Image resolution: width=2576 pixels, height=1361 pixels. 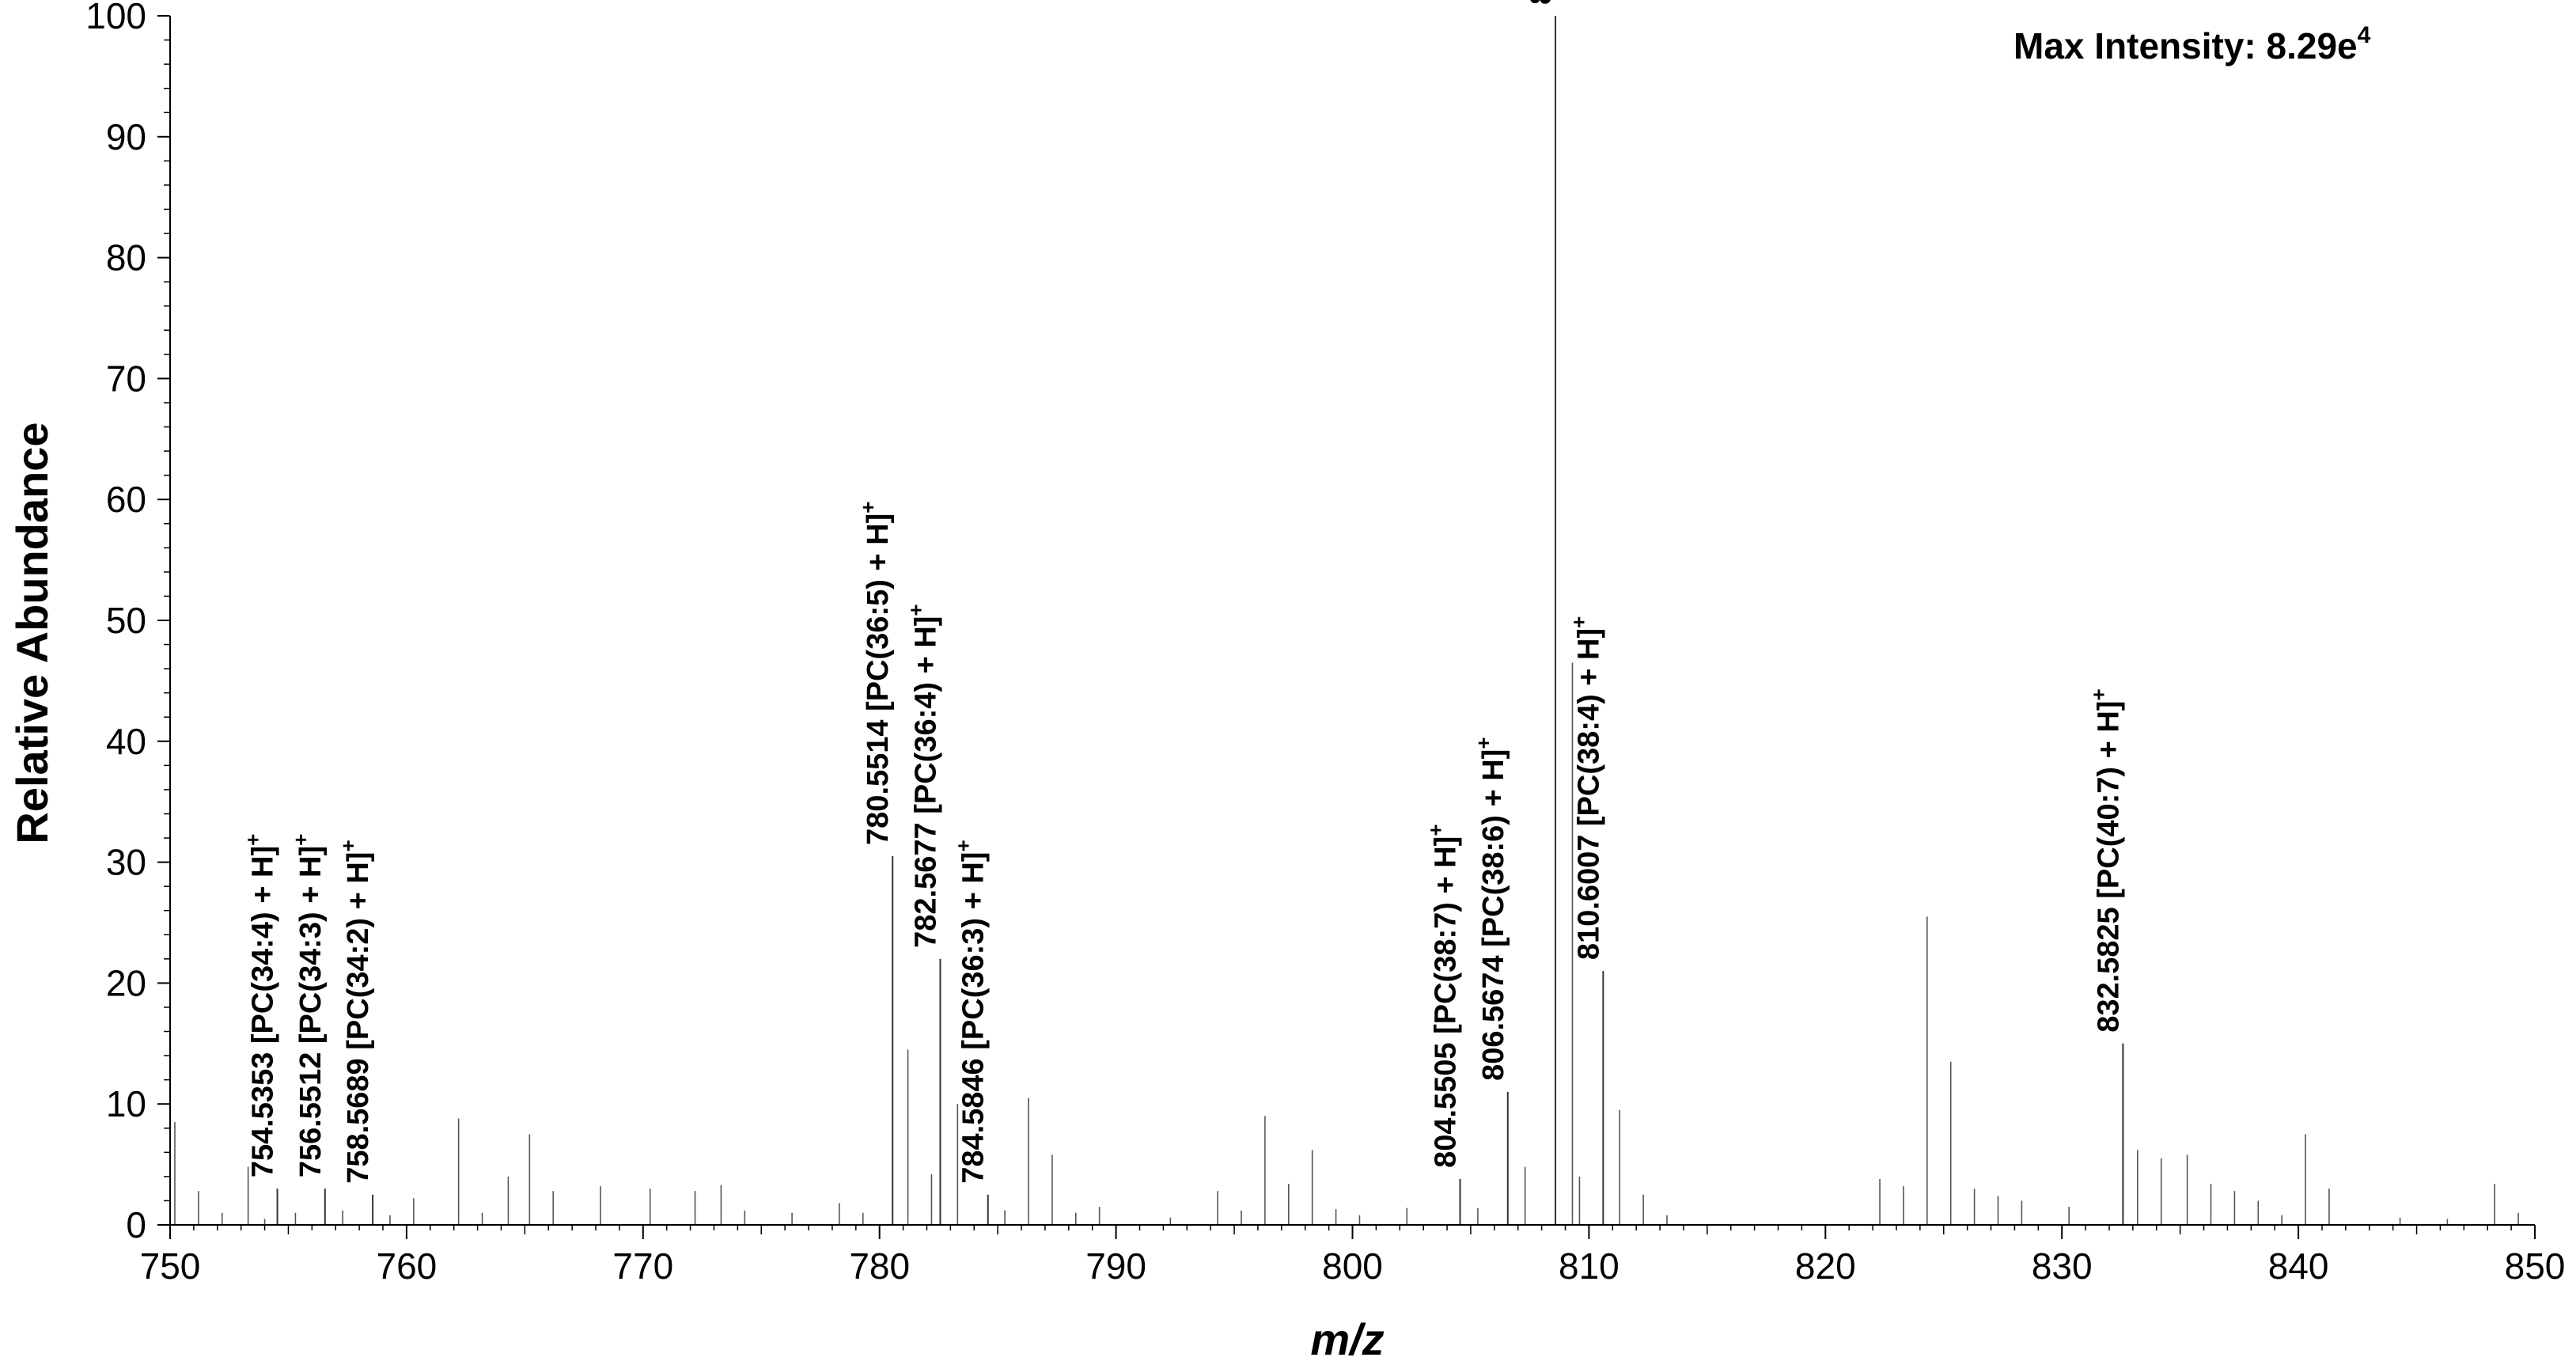 I want to click on x-tick-label: 760, so click(x=408, y=1266).